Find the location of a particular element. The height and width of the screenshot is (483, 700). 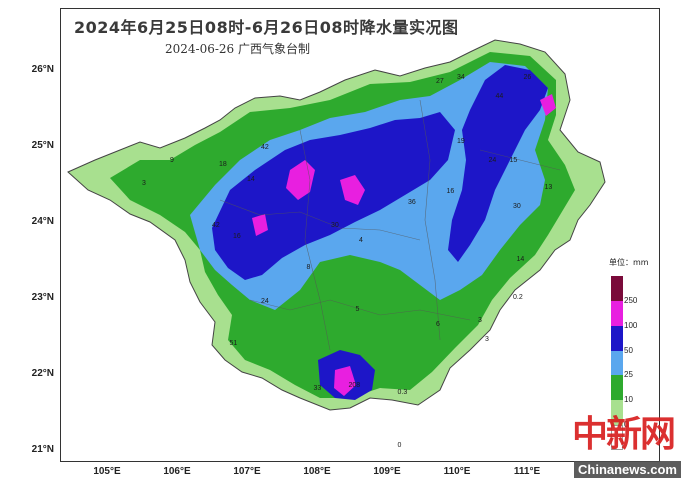

station-value: 34 is located at coordinates (461, 77).